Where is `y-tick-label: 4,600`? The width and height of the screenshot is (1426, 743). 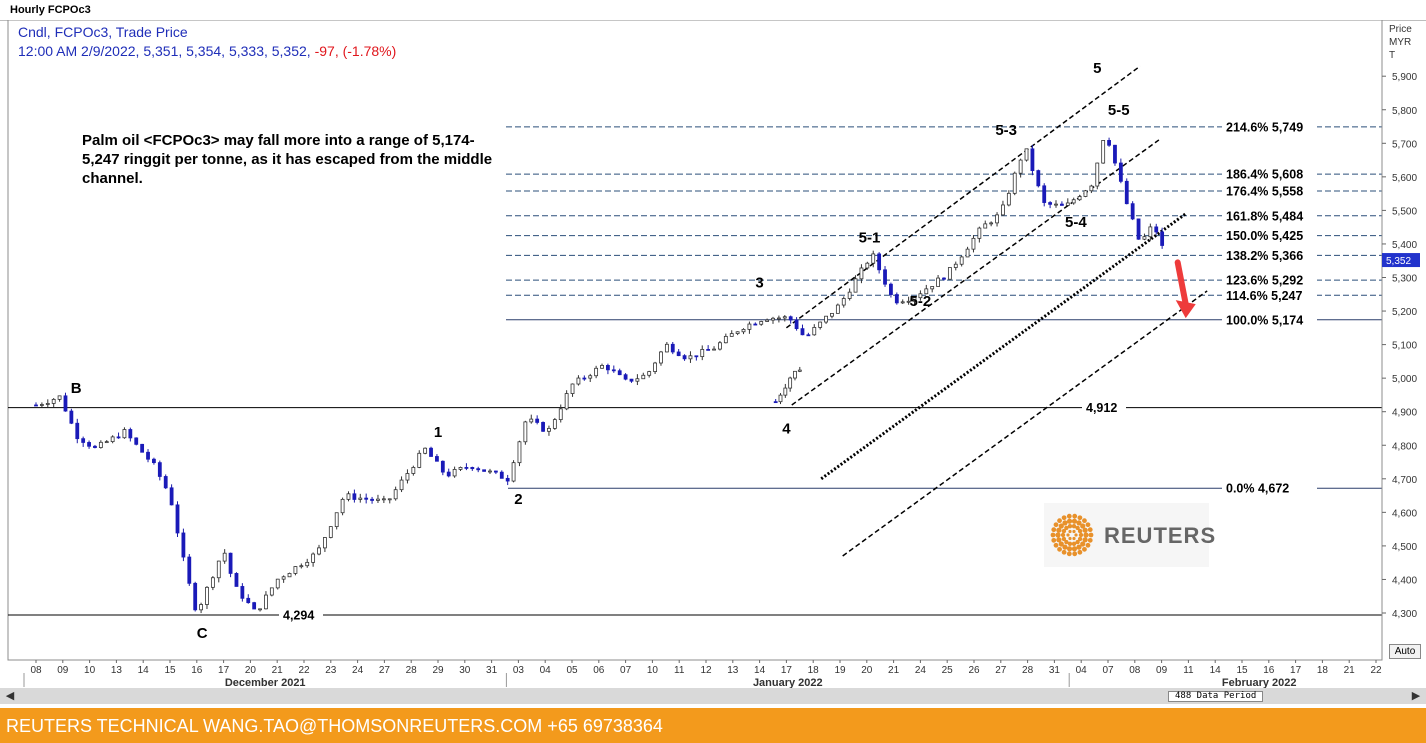 y-tick-label: 4,600 is located at coordinates (1404, 513).